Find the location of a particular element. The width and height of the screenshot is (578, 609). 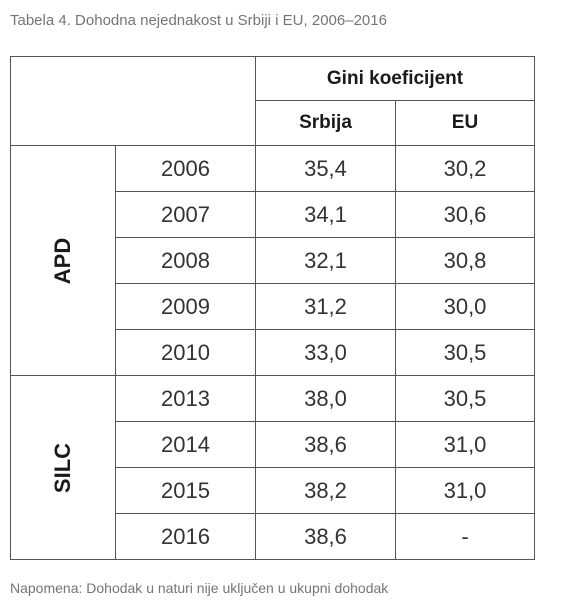

group-label-text: APD is located at coordinates (62, 260).